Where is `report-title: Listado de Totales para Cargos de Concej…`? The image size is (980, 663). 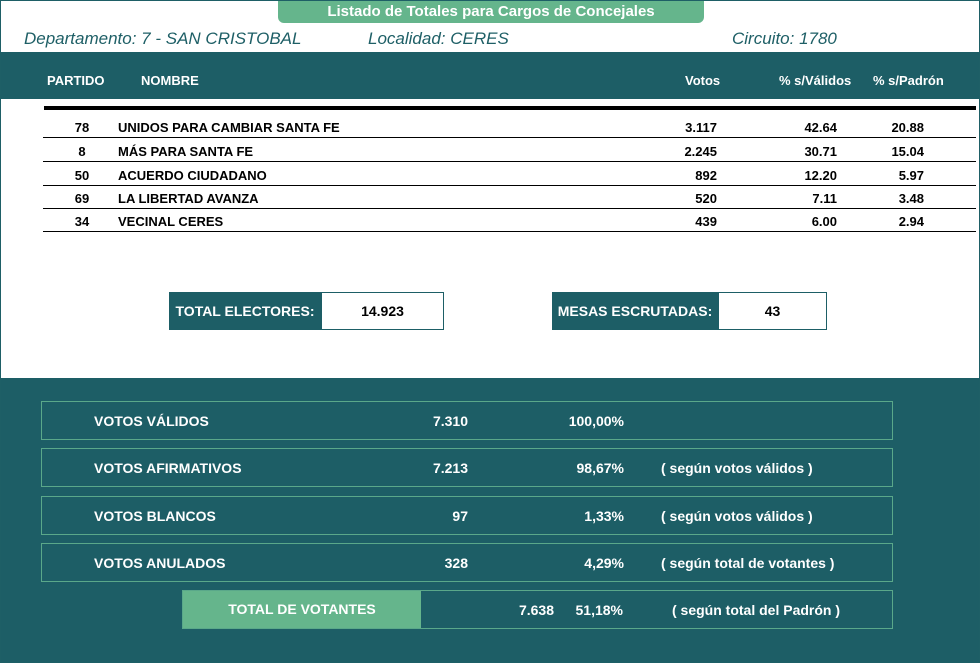
report-title: Listado de Totales para Cargos de Concej… is located at coordinates (491, 12).